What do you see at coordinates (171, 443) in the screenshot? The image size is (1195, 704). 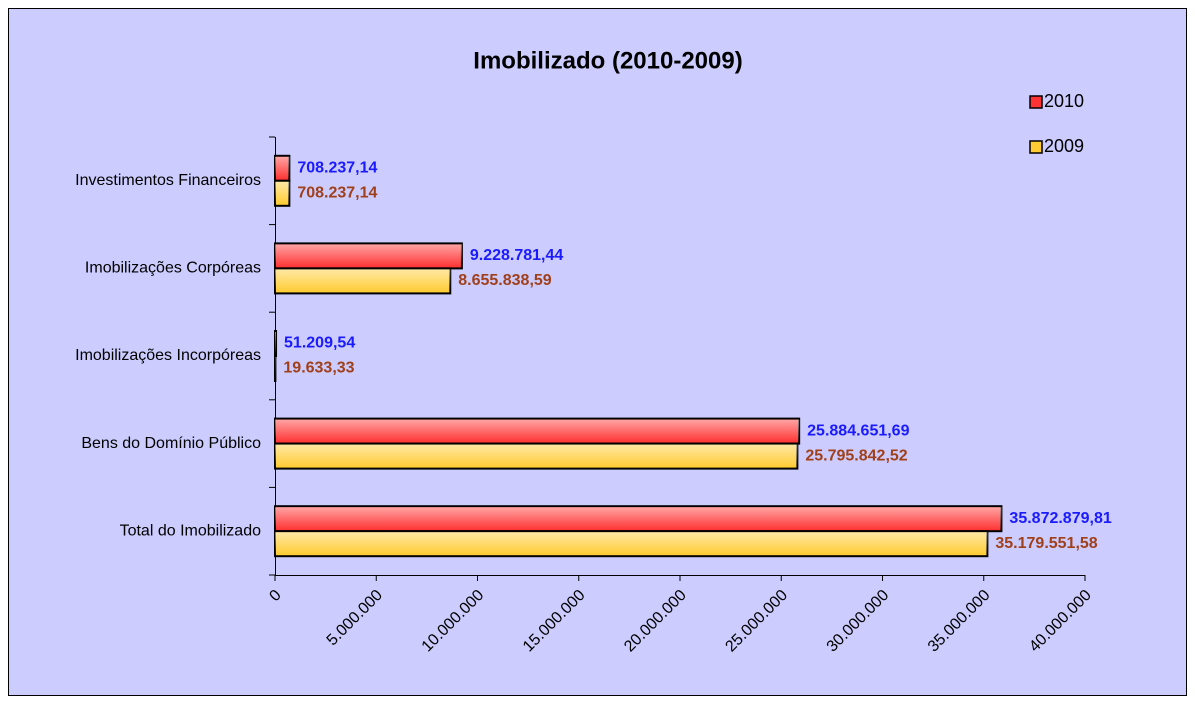 I see `y-tick-label: Bens do Domínio Público` at bounding box center [171, 443].